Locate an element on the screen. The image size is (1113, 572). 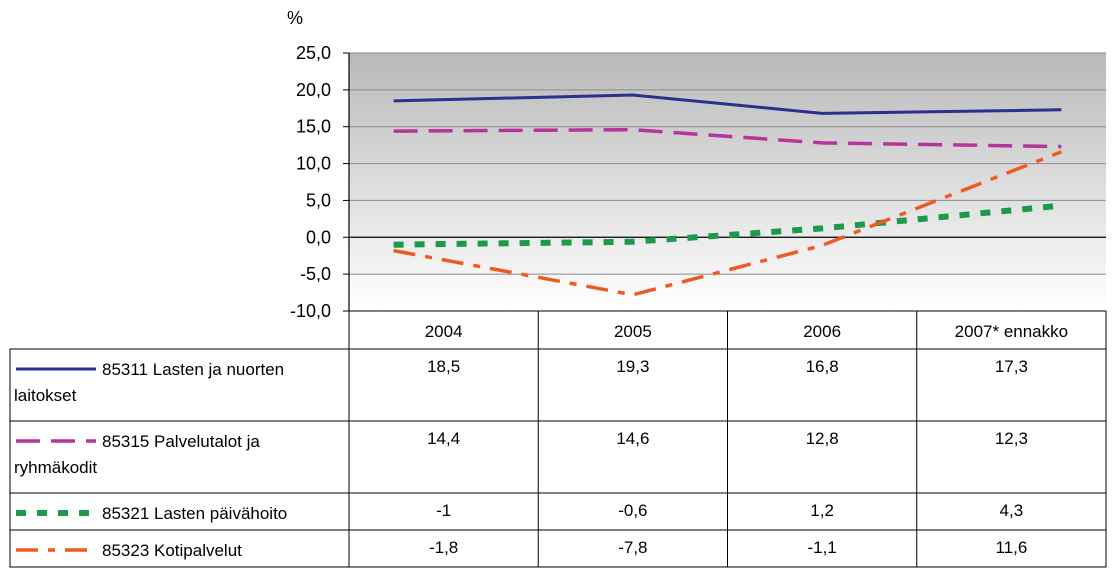
y-tick-label: -10,0 is located at coordinates (310, 311).